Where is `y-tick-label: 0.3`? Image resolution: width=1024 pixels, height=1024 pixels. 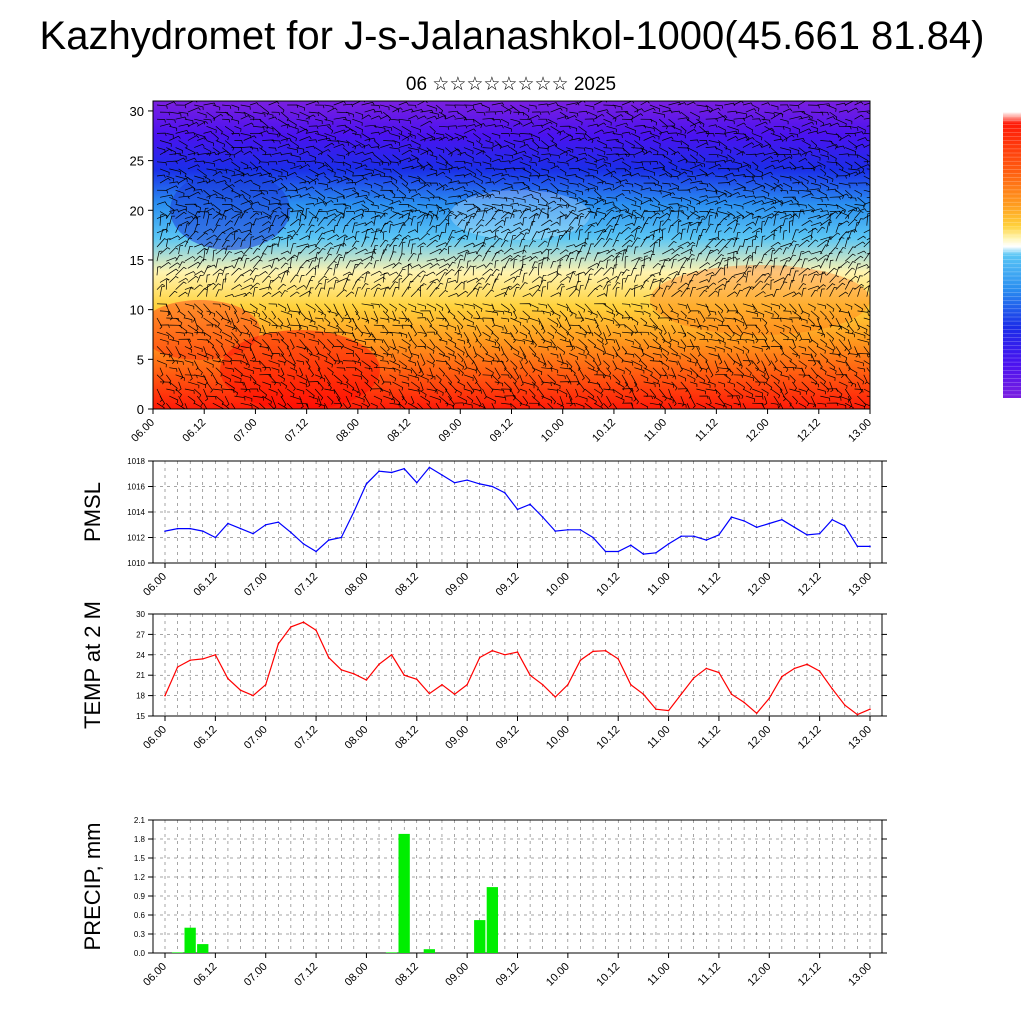
y-tick-label: 0.3 is located at coordinates (140, 934).